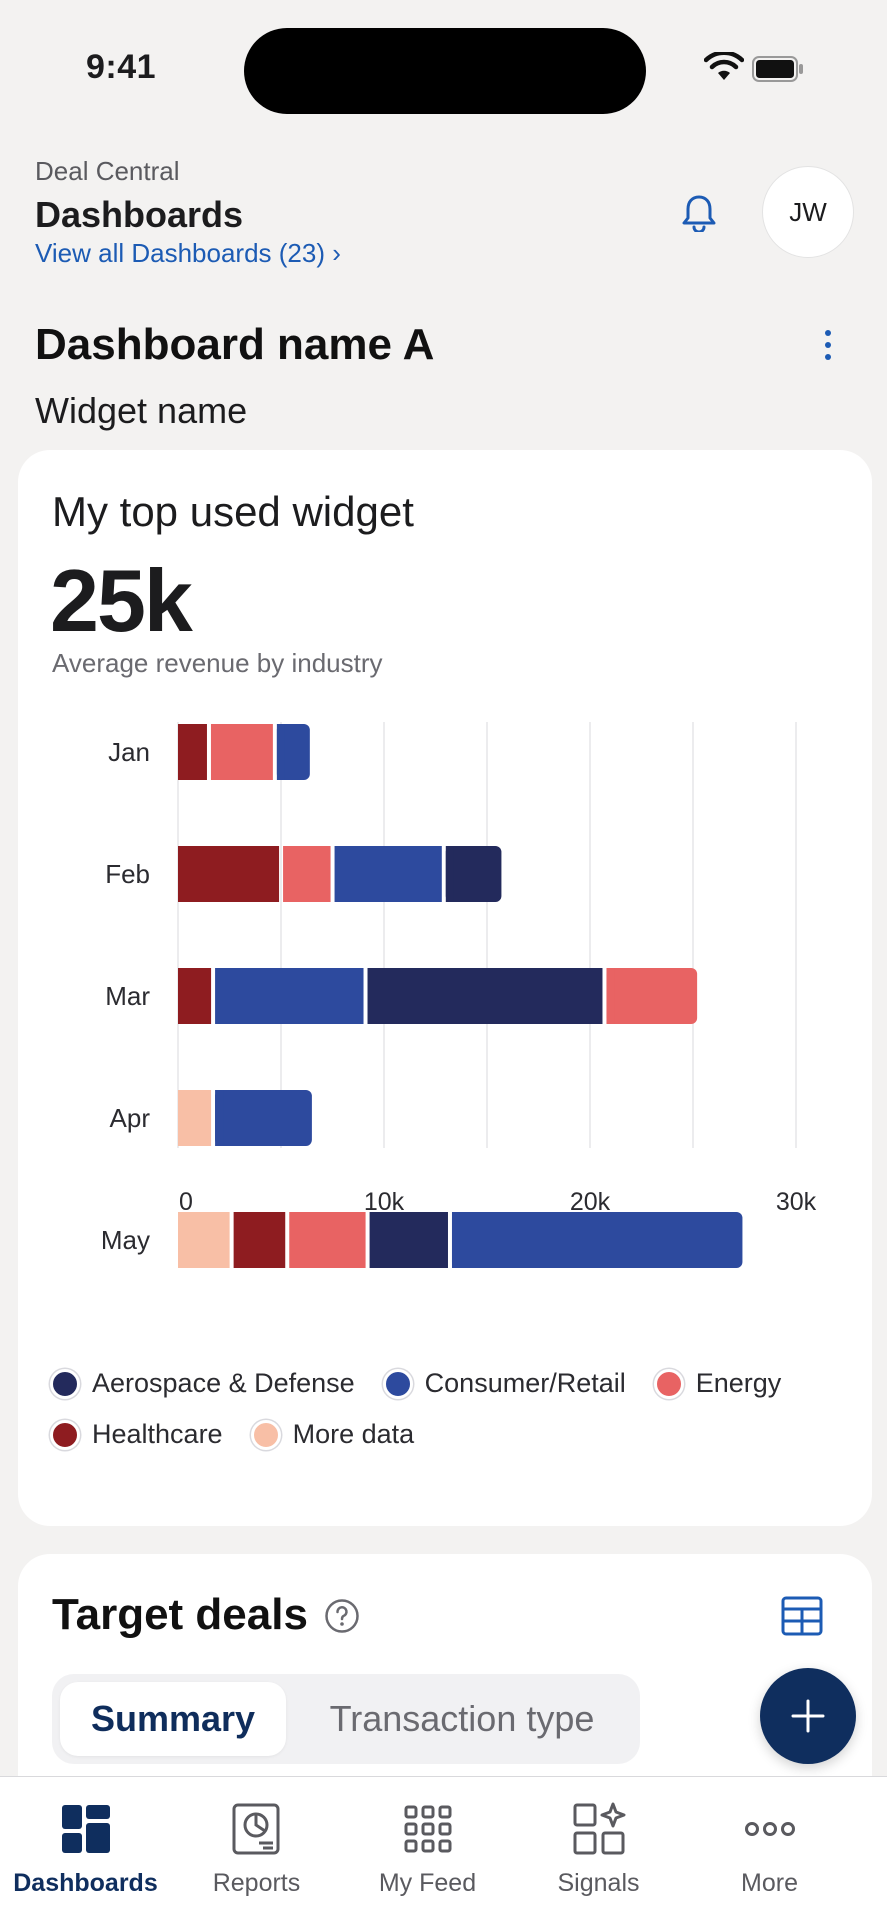  I want to click on legend-item: More data, so click(332, 1434).